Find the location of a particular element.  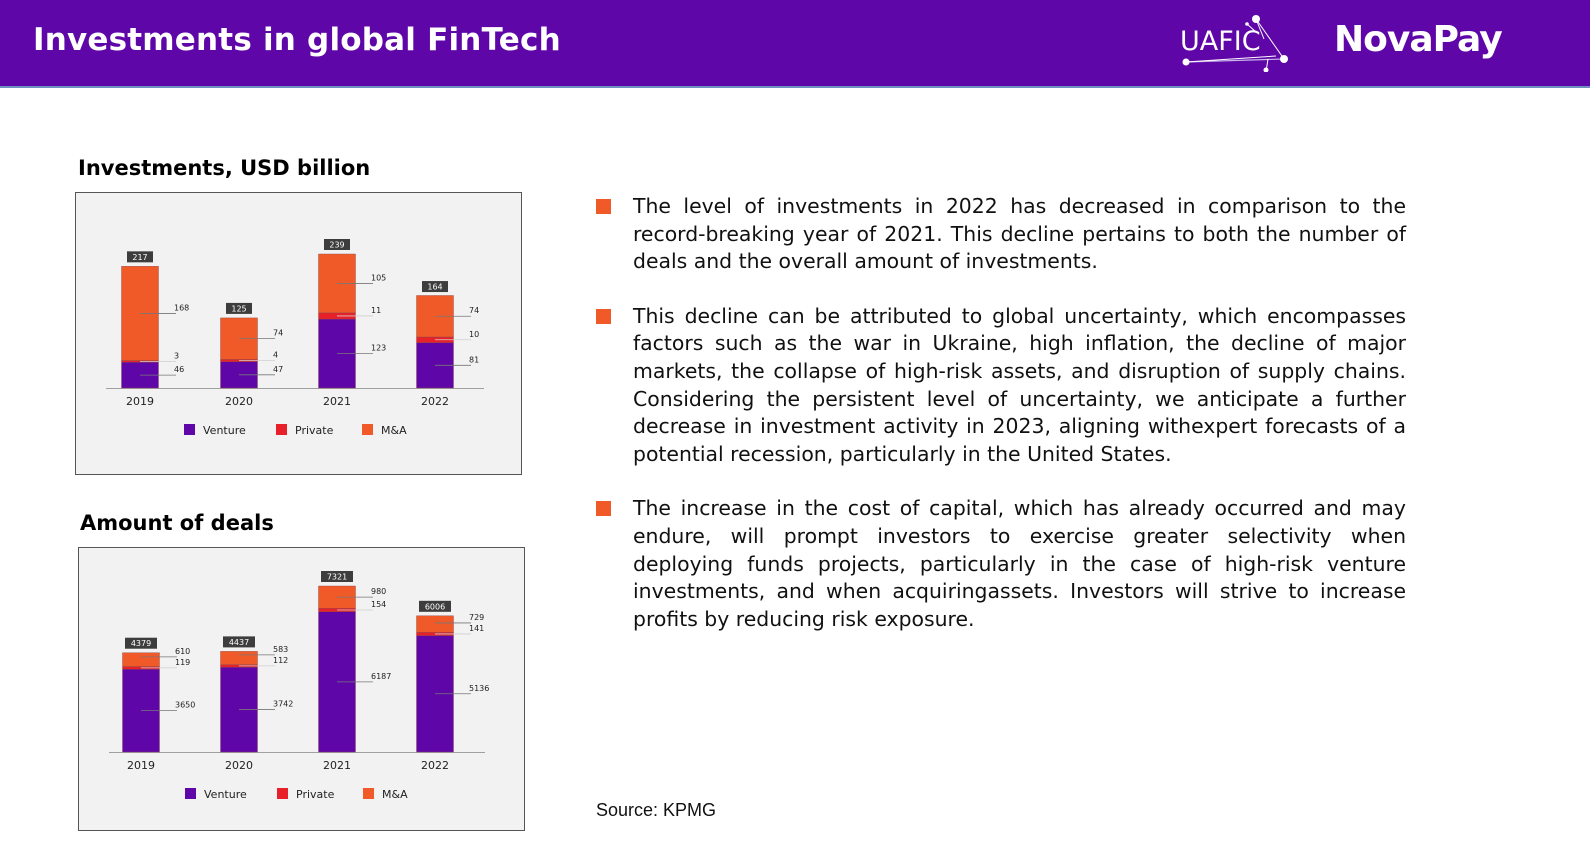

data-label: 583 is located at coordinates (280, 649).